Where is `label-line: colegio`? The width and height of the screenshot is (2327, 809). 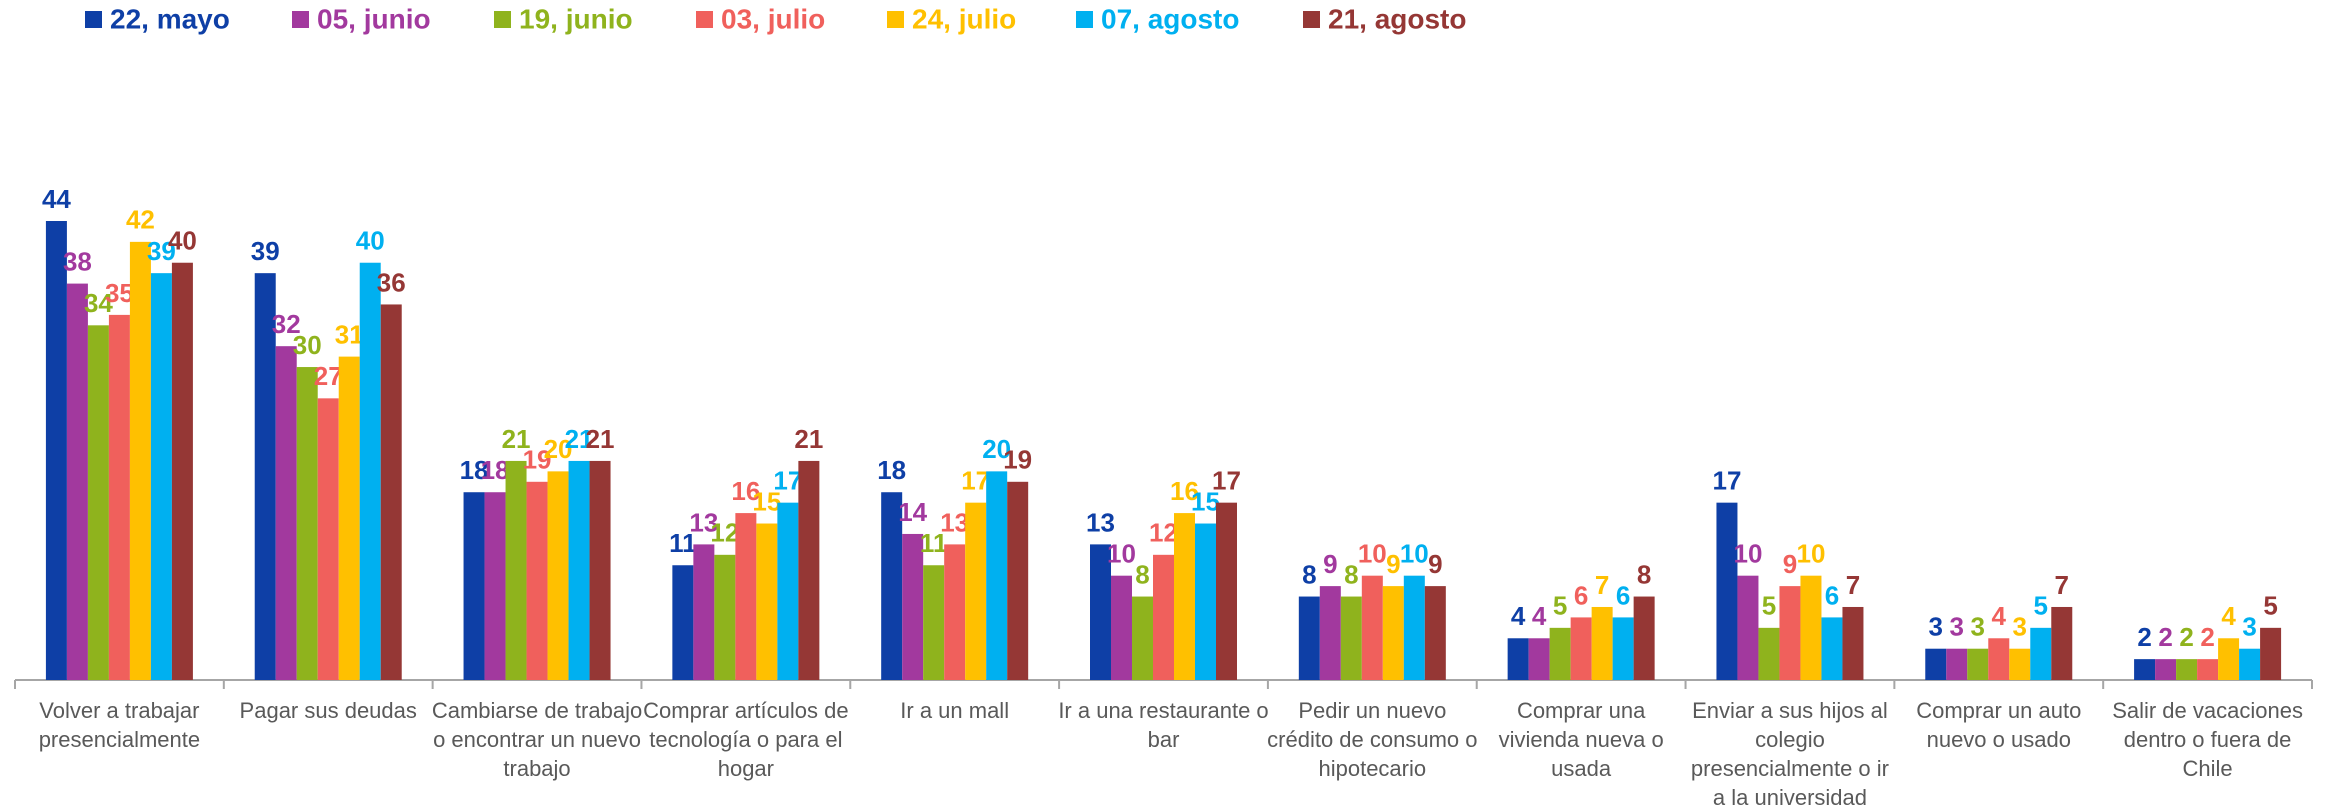
label-line: colegio is located at coordinates (1790, 739).